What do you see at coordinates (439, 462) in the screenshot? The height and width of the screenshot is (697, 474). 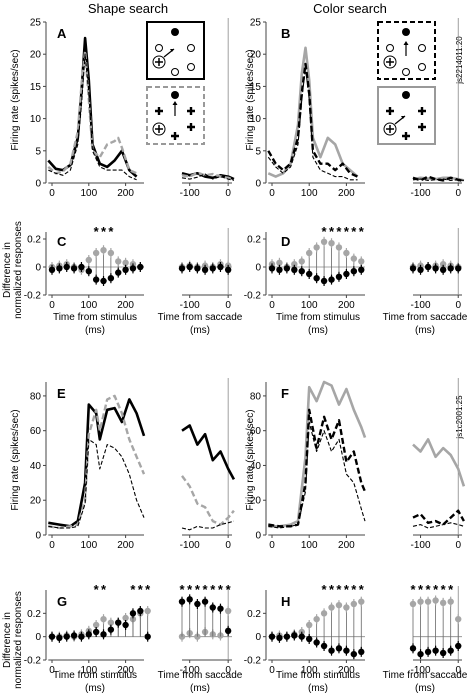 I see `series-gray-solid-sac` at bounding box center [439, 462].